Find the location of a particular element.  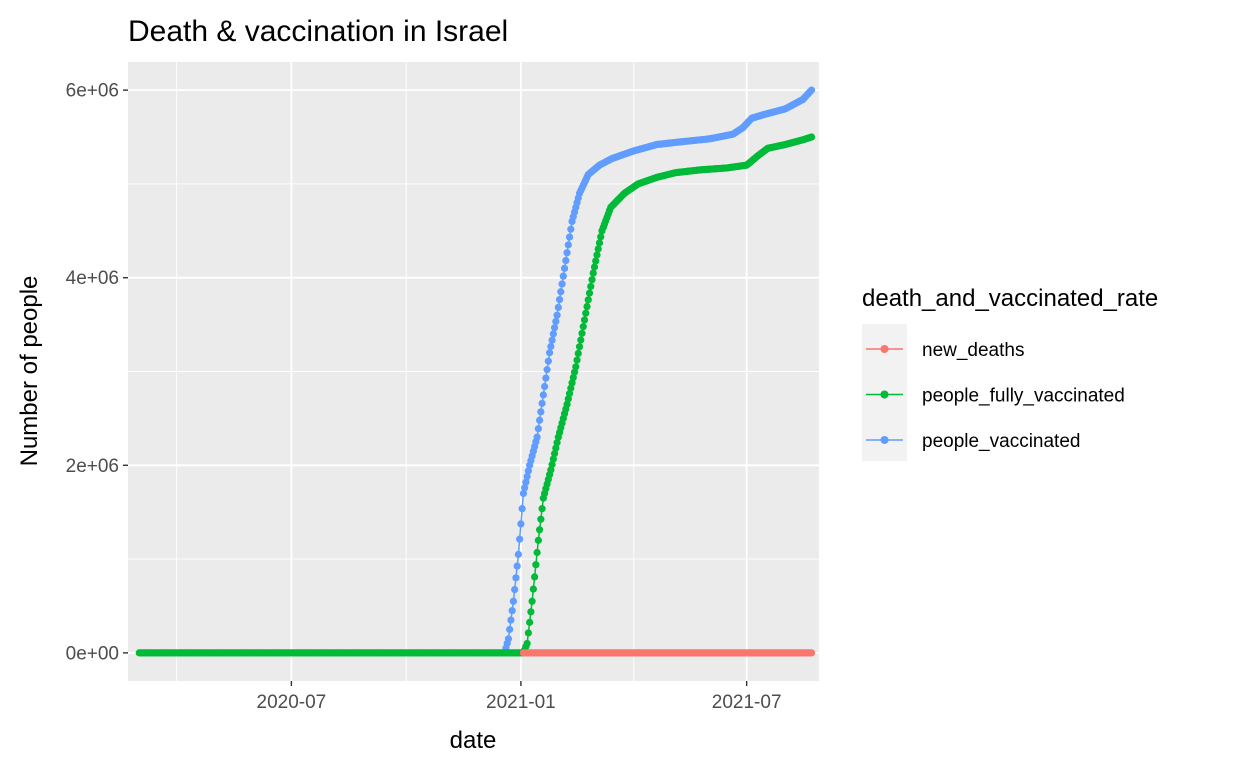

legend-label: people_vaccinated is located at coordinates (1001, 441).